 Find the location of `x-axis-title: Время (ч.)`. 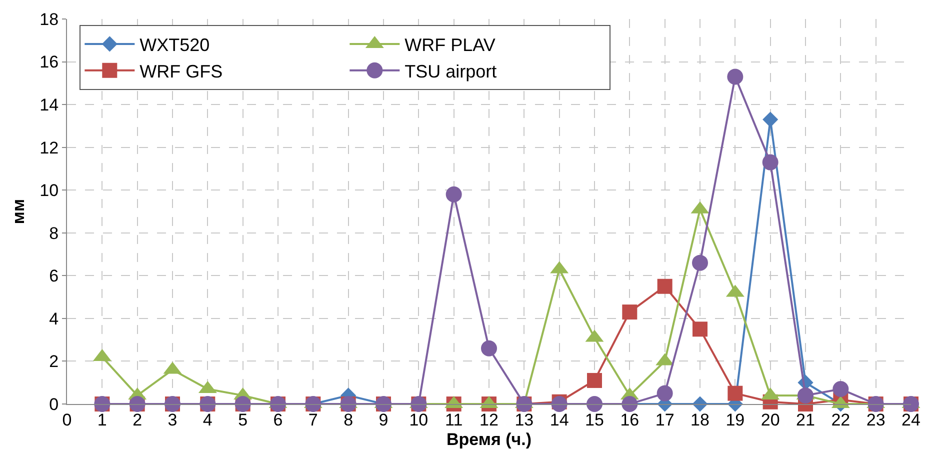

x-axis-title: Время (ч.) is located at coordinates (489, 439).